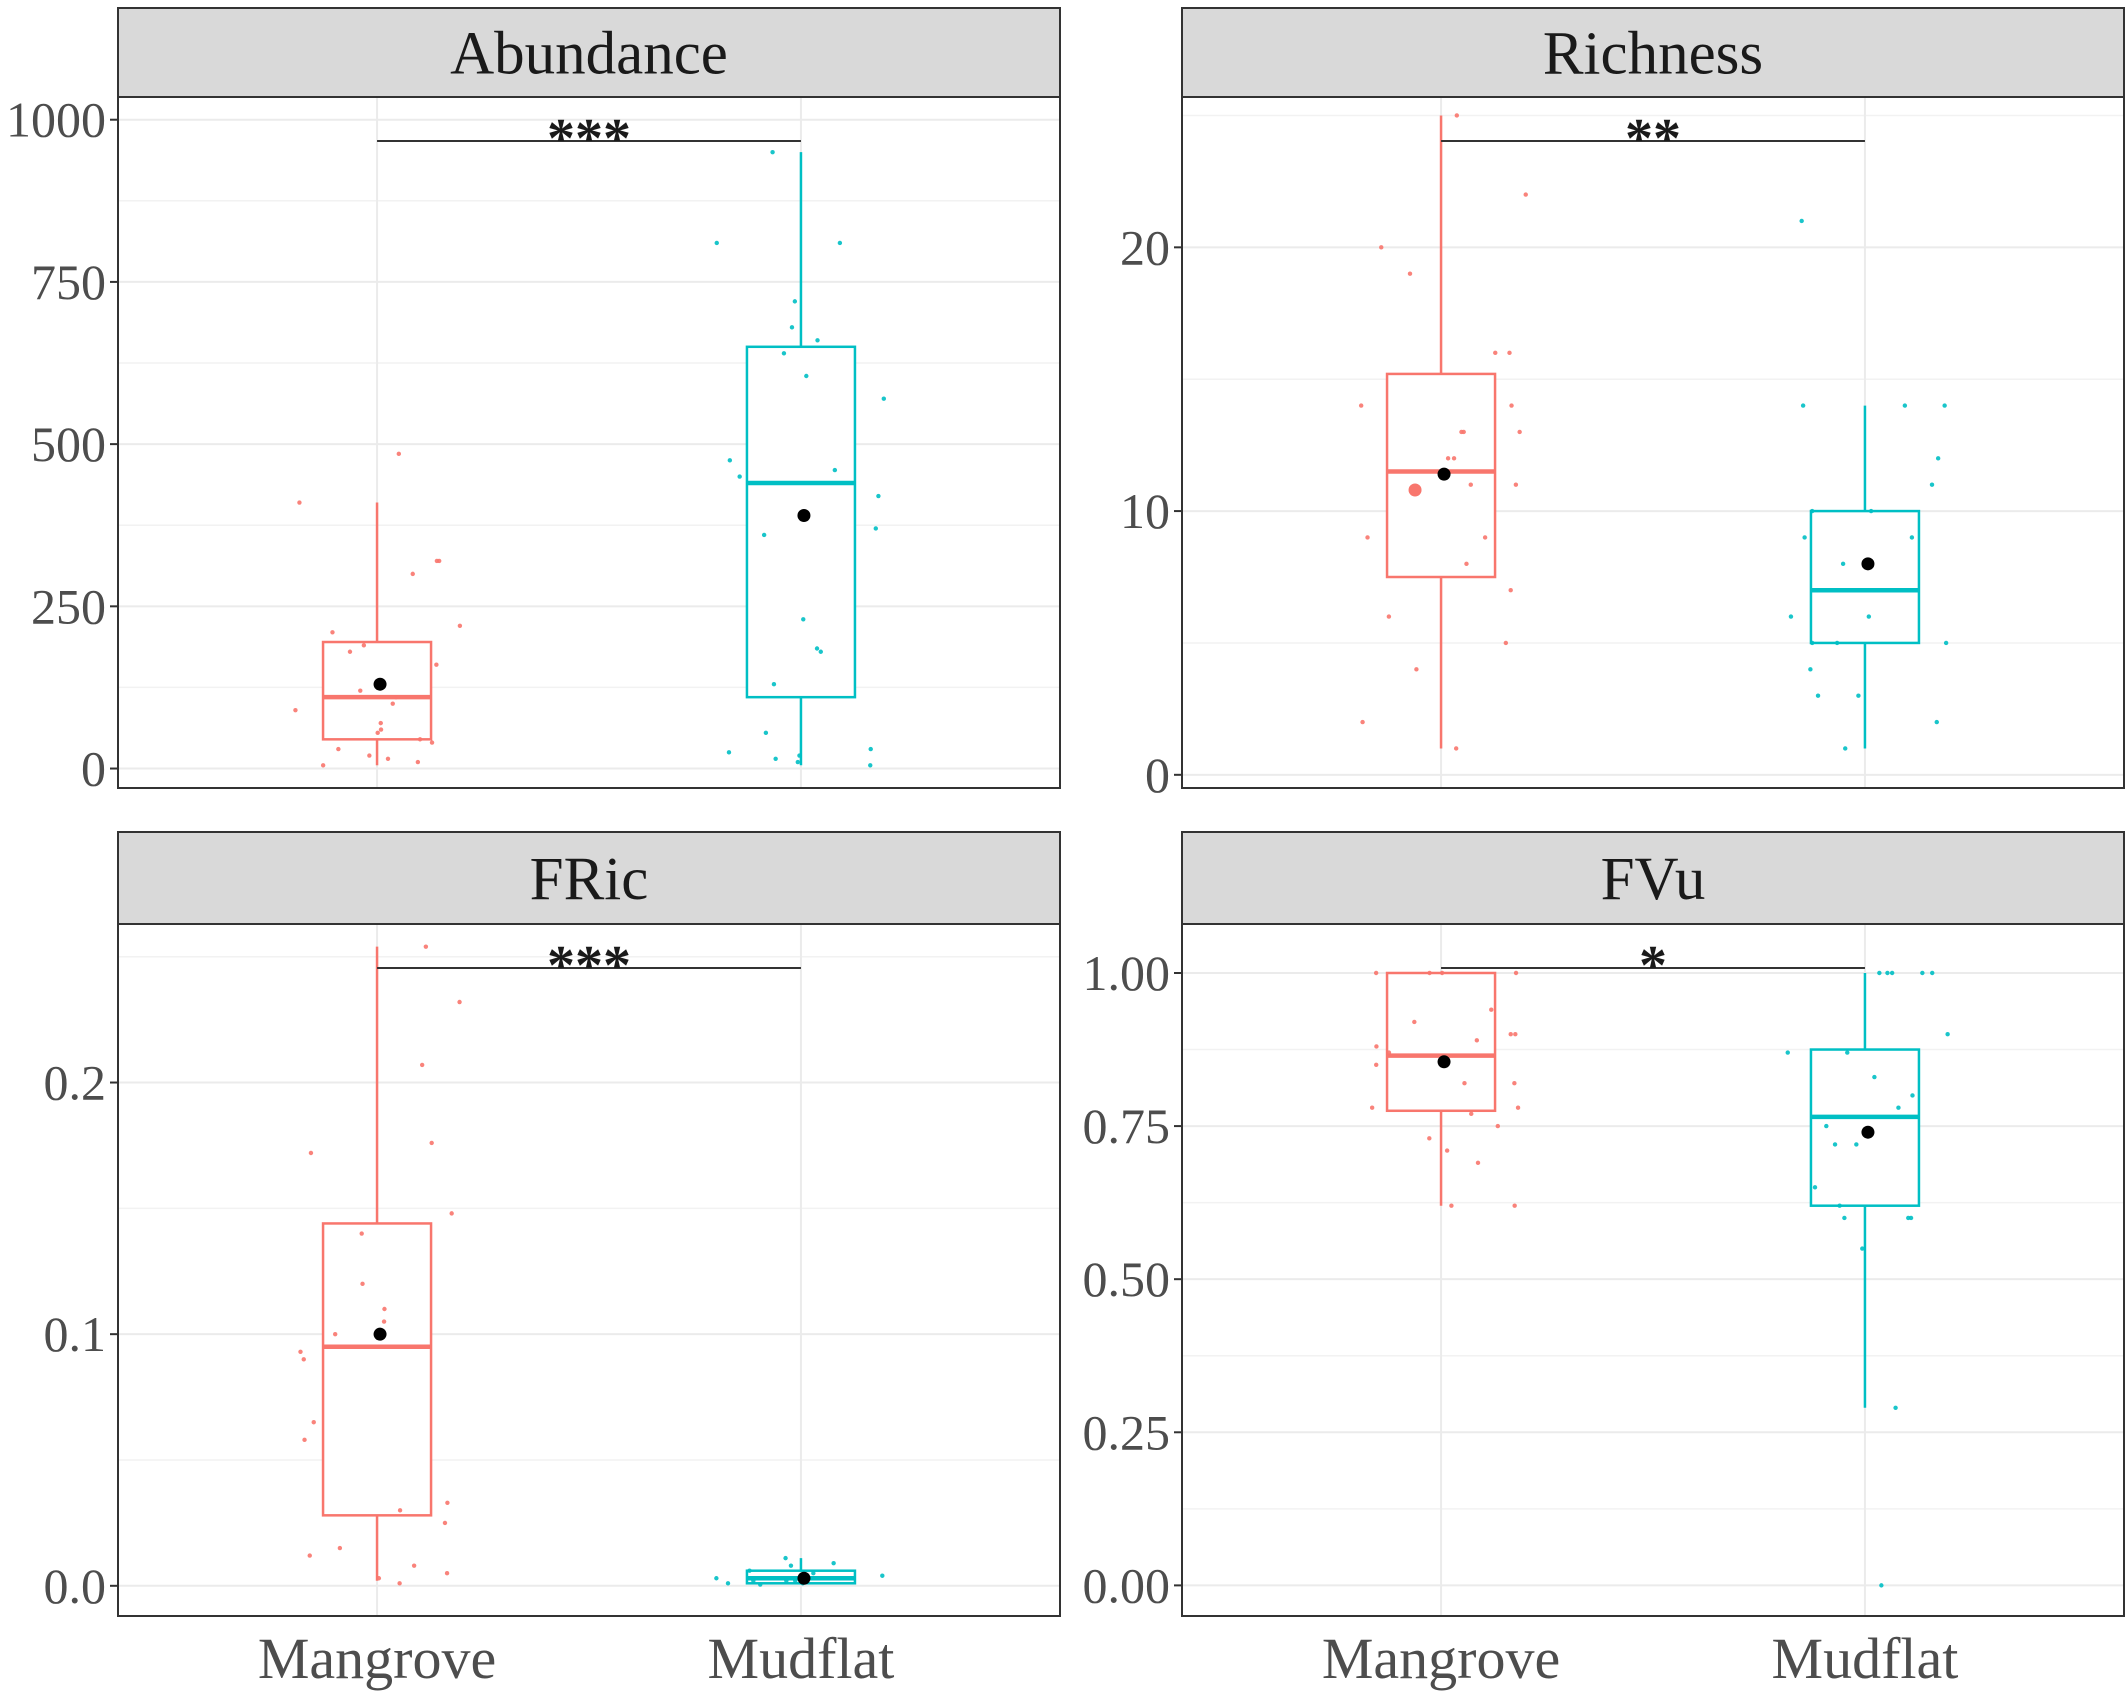 The image size is (2128, 1691). I want to click on y-tick-label: 0.1, so click(75, 1334).